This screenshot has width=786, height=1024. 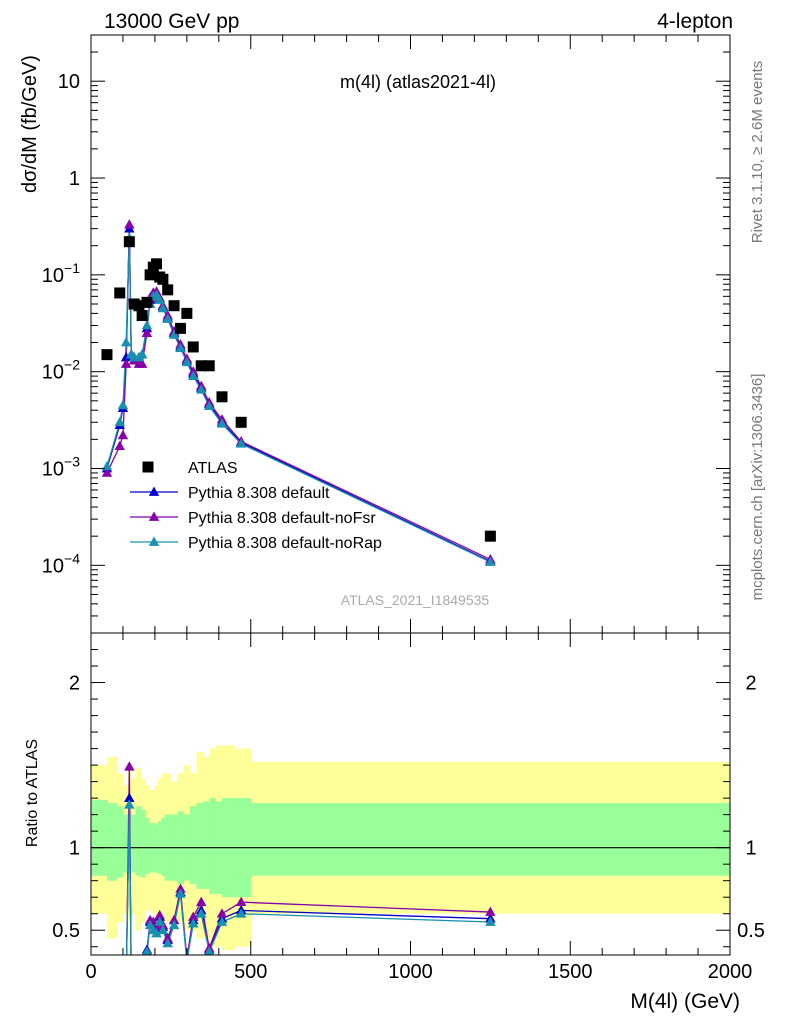 What do you see at coordinates (757, 487) in the screenshot?
I see `mcplots-label: mcplots.cern.ch [arXiv:1306.3436]` at bounding box center [757, 487].